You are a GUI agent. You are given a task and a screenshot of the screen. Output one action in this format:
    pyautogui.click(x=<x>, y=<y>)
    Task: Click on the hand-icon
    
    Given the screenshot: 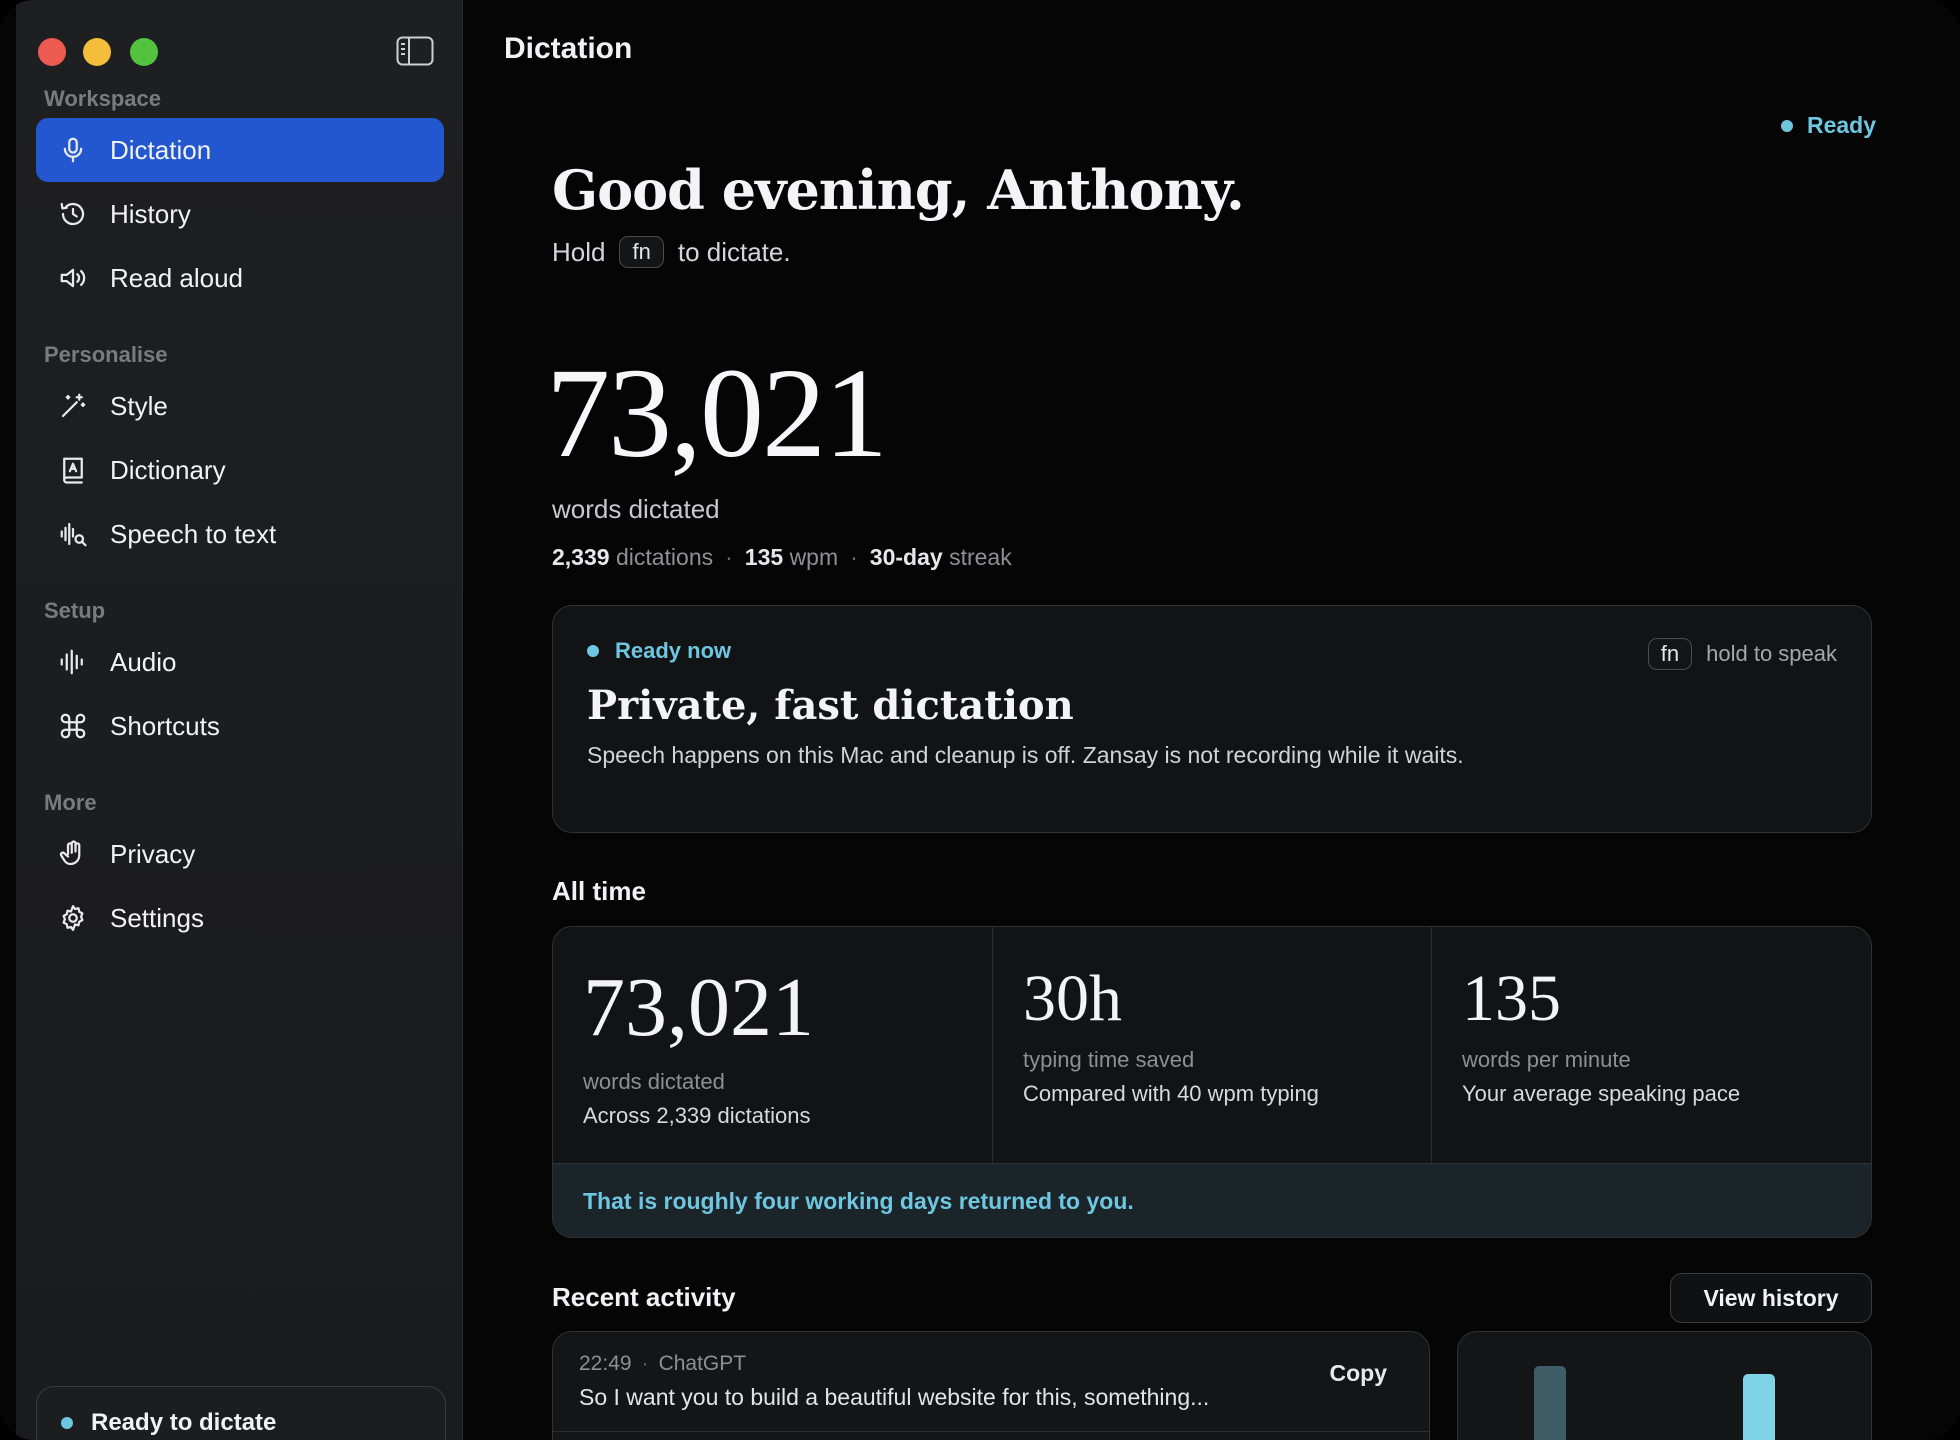 What is the action you would take?
    pyautogui.click(x=73, y=854)
    